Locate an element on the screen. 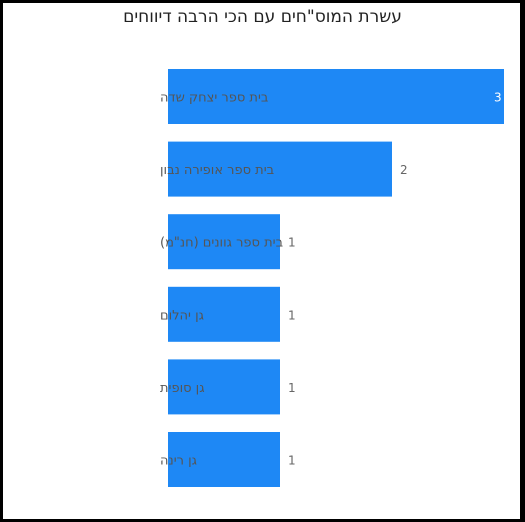 The width and height of the screenshot is (525, 522). chart-title: עשרת המוס"חים עם הכי הרבה דיווחים is located at coordinates (262, 17).